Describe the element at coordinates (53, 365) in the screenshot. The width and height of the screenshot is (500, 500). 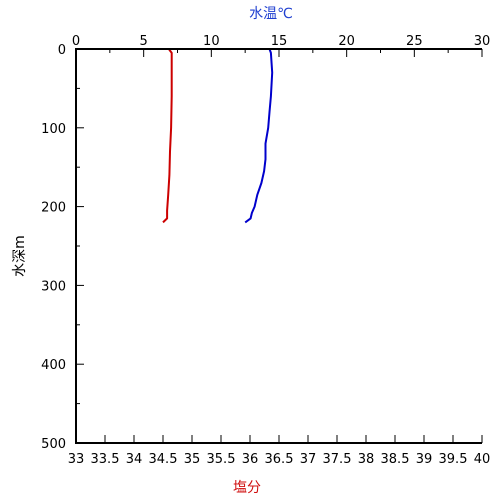
I see `left-tick-label: 400` at that location.